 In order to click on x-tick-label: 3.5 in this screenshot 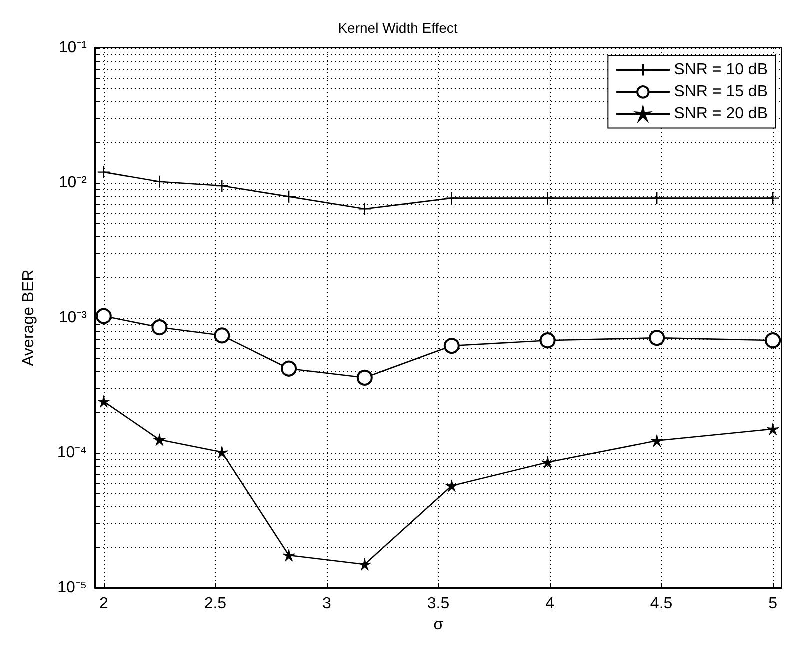, I will do `click(438, 604)`.